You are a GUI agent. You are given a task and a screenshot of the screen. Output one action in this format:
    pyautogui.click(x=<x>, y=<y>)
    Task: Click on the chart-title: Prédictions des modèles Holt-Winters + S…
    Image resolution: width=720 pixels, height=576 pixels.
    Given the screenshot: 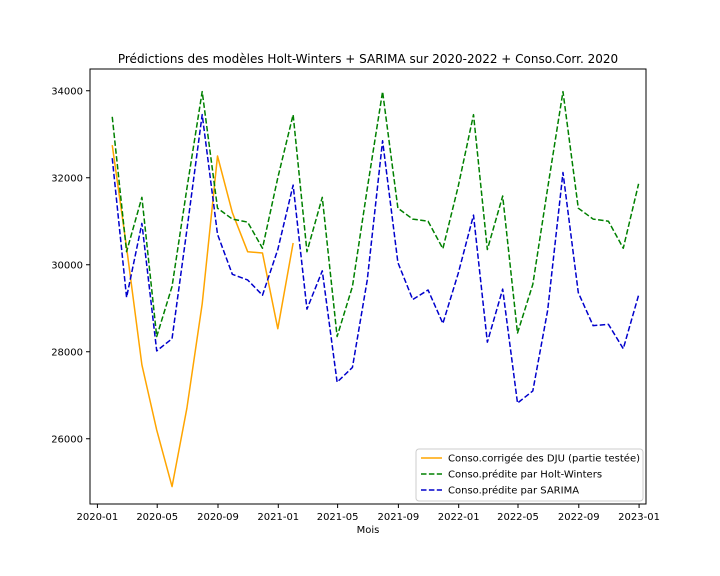 What is the action you would take?
    pyautogui.click(x=368, y=59)
    